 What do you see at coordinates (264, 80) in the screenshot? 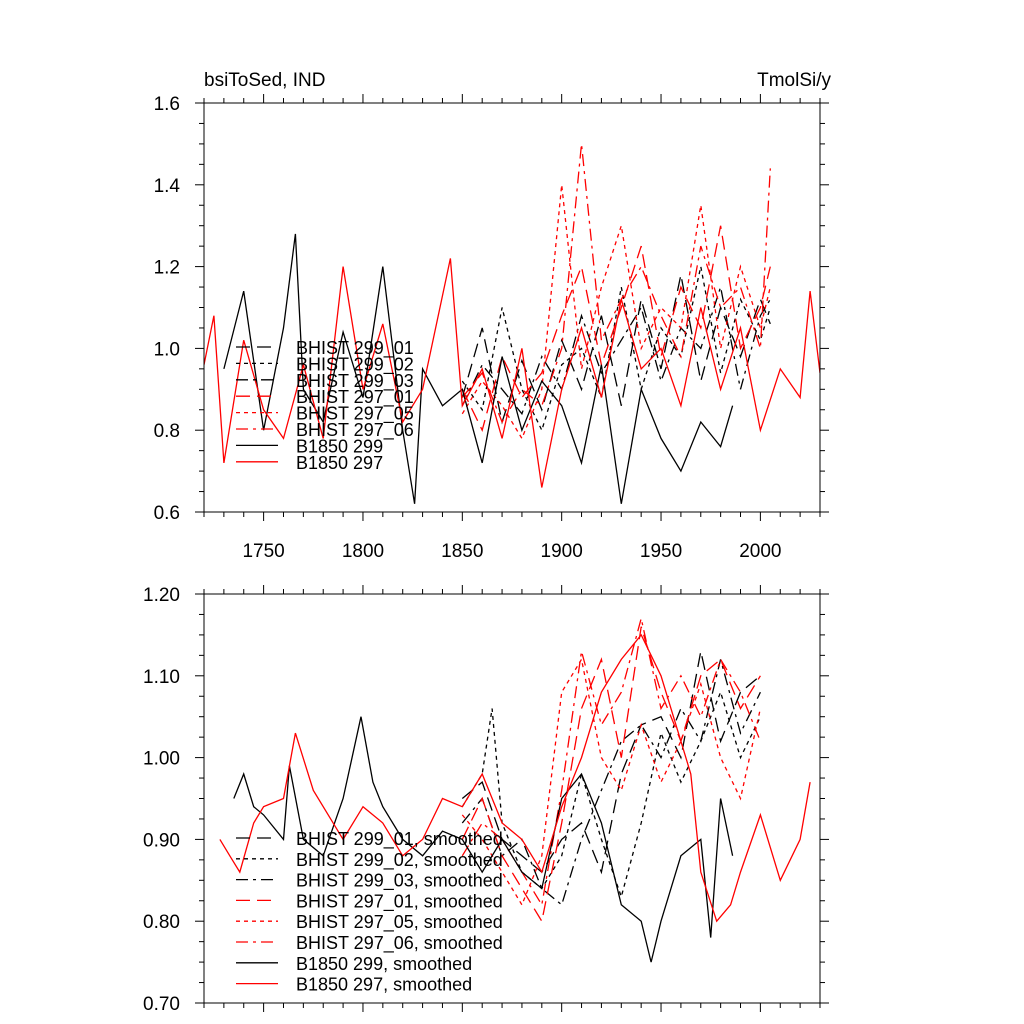
I see `panel-left-title: bsiToSed, IND` at bounding box center [264, 80].